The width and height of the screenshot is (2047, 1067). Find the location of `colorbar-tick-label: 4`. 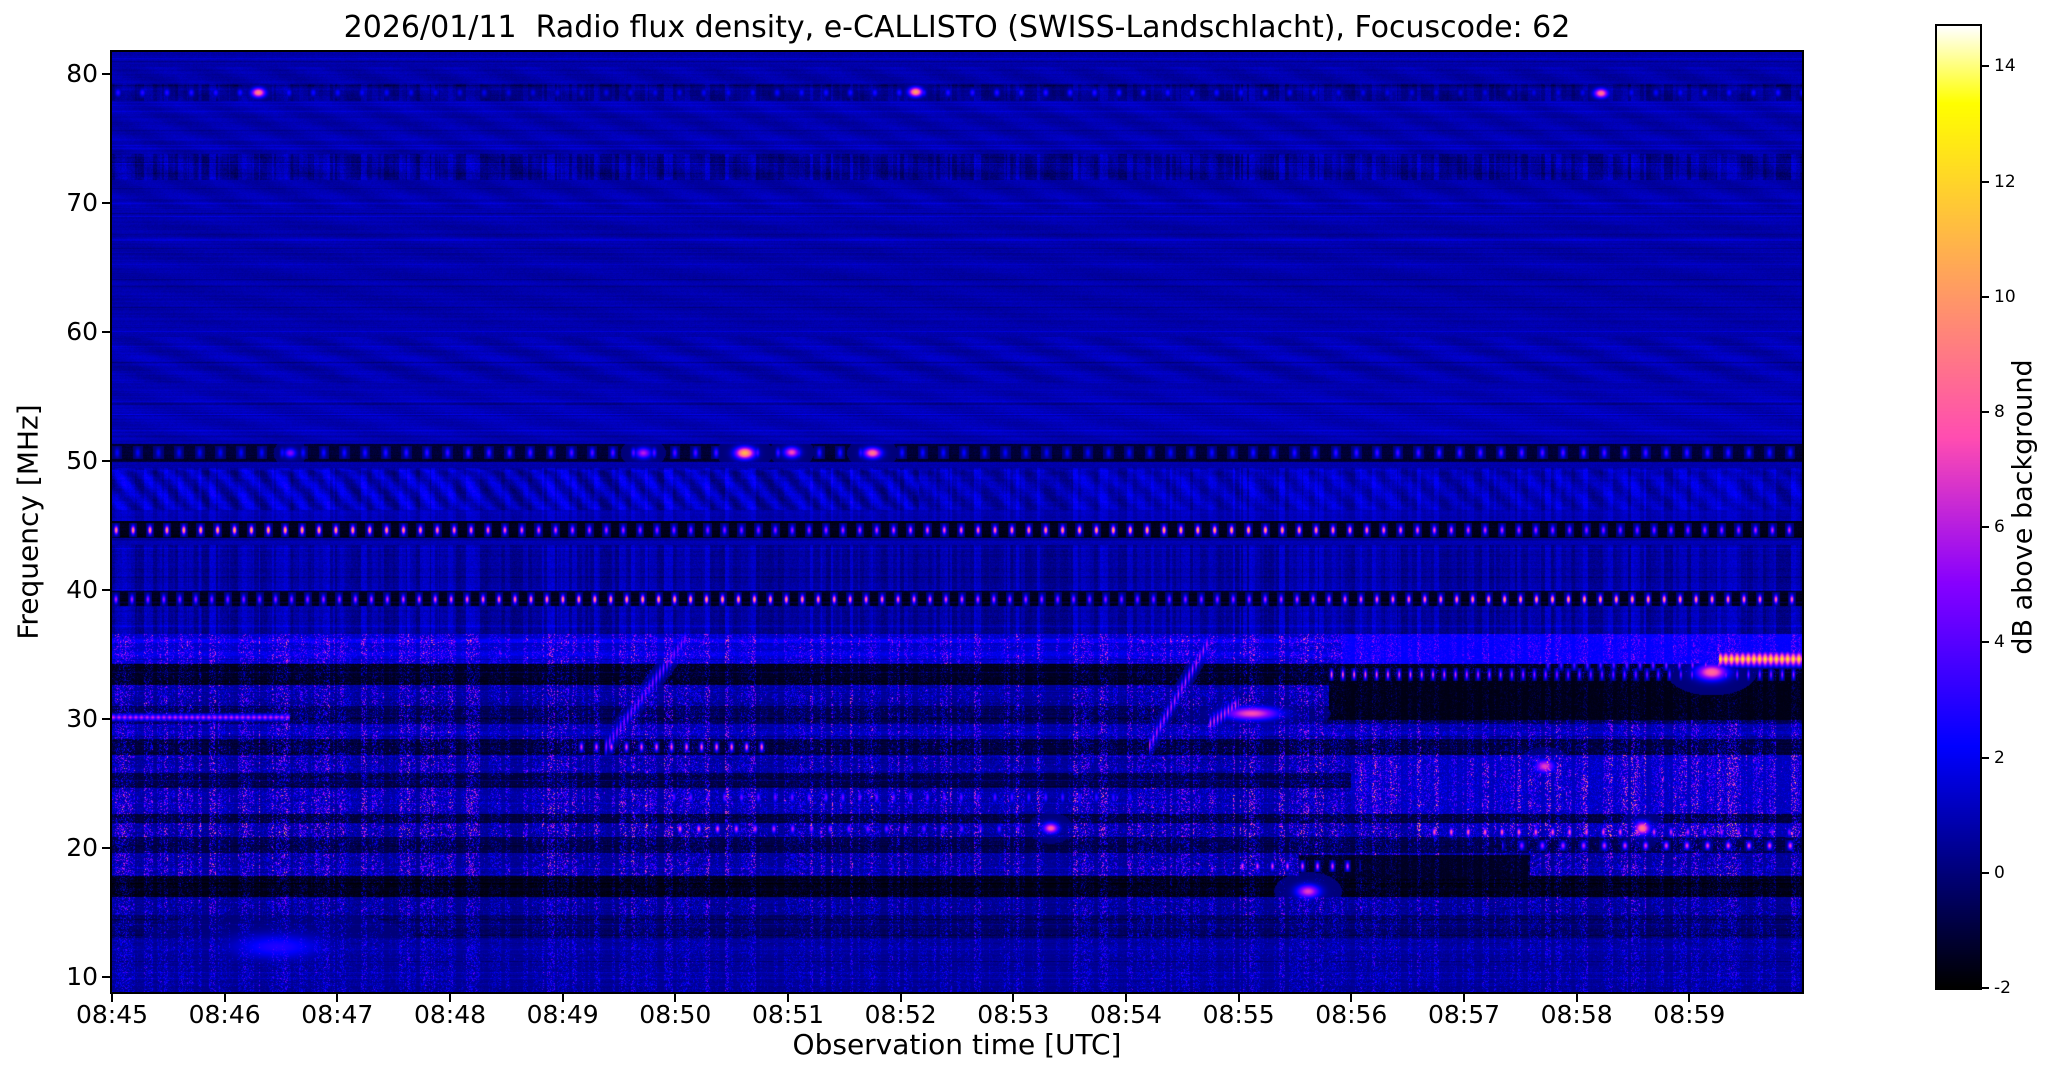

colorbar-tick-label: 4 is located at coordinates (1999, 642).